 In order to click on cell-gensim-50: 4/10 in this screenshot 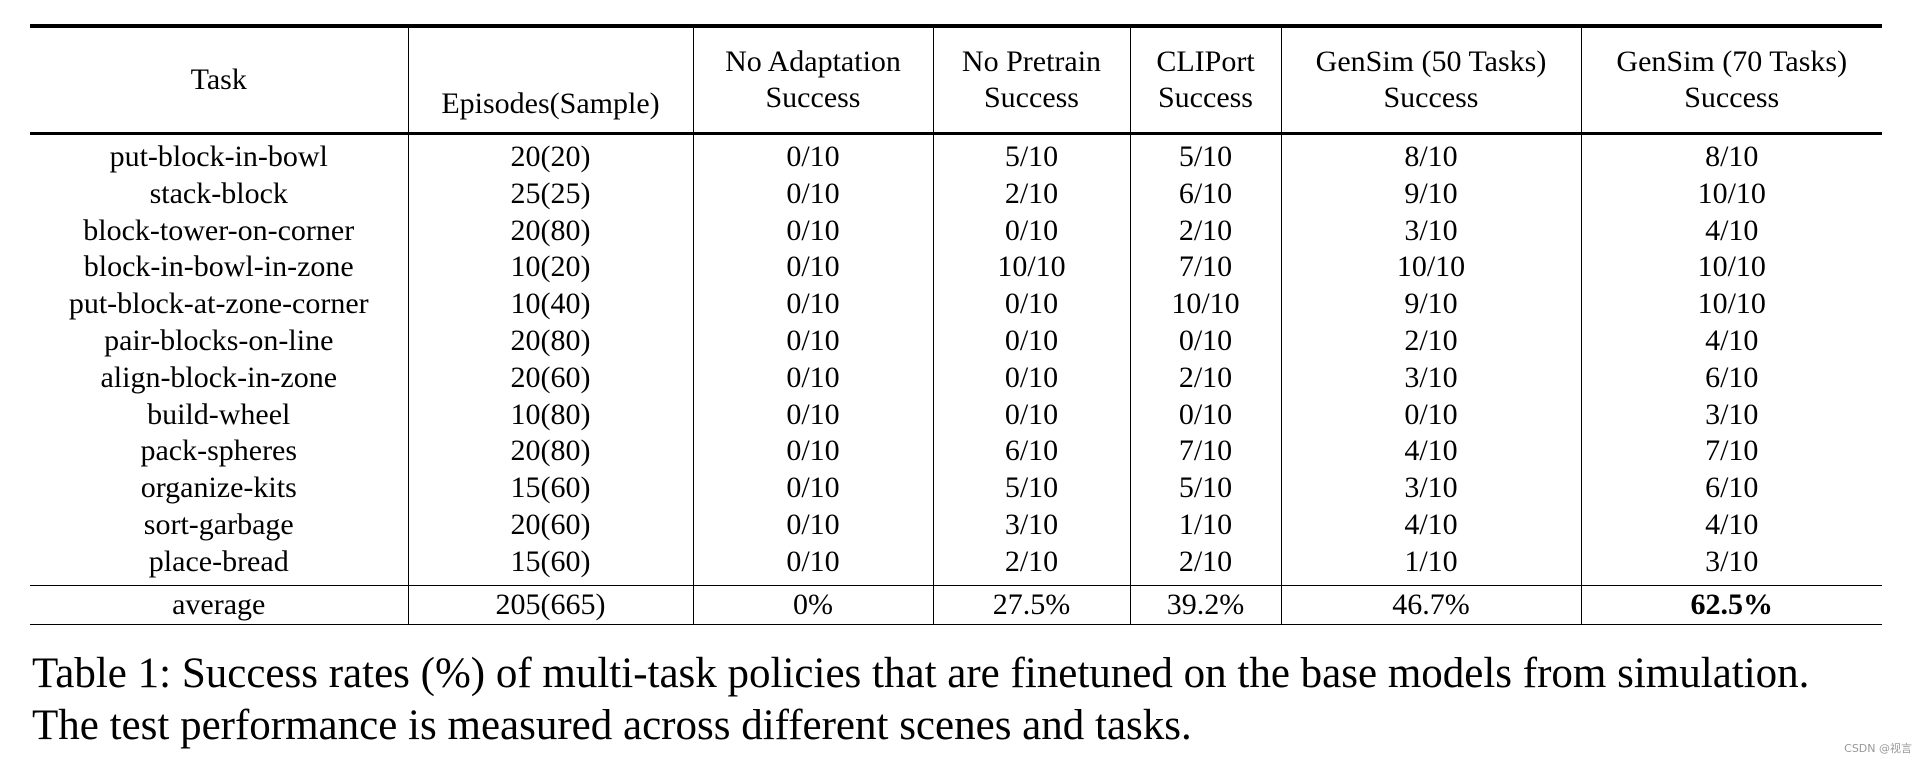, I will do `click(1430, 525)`.